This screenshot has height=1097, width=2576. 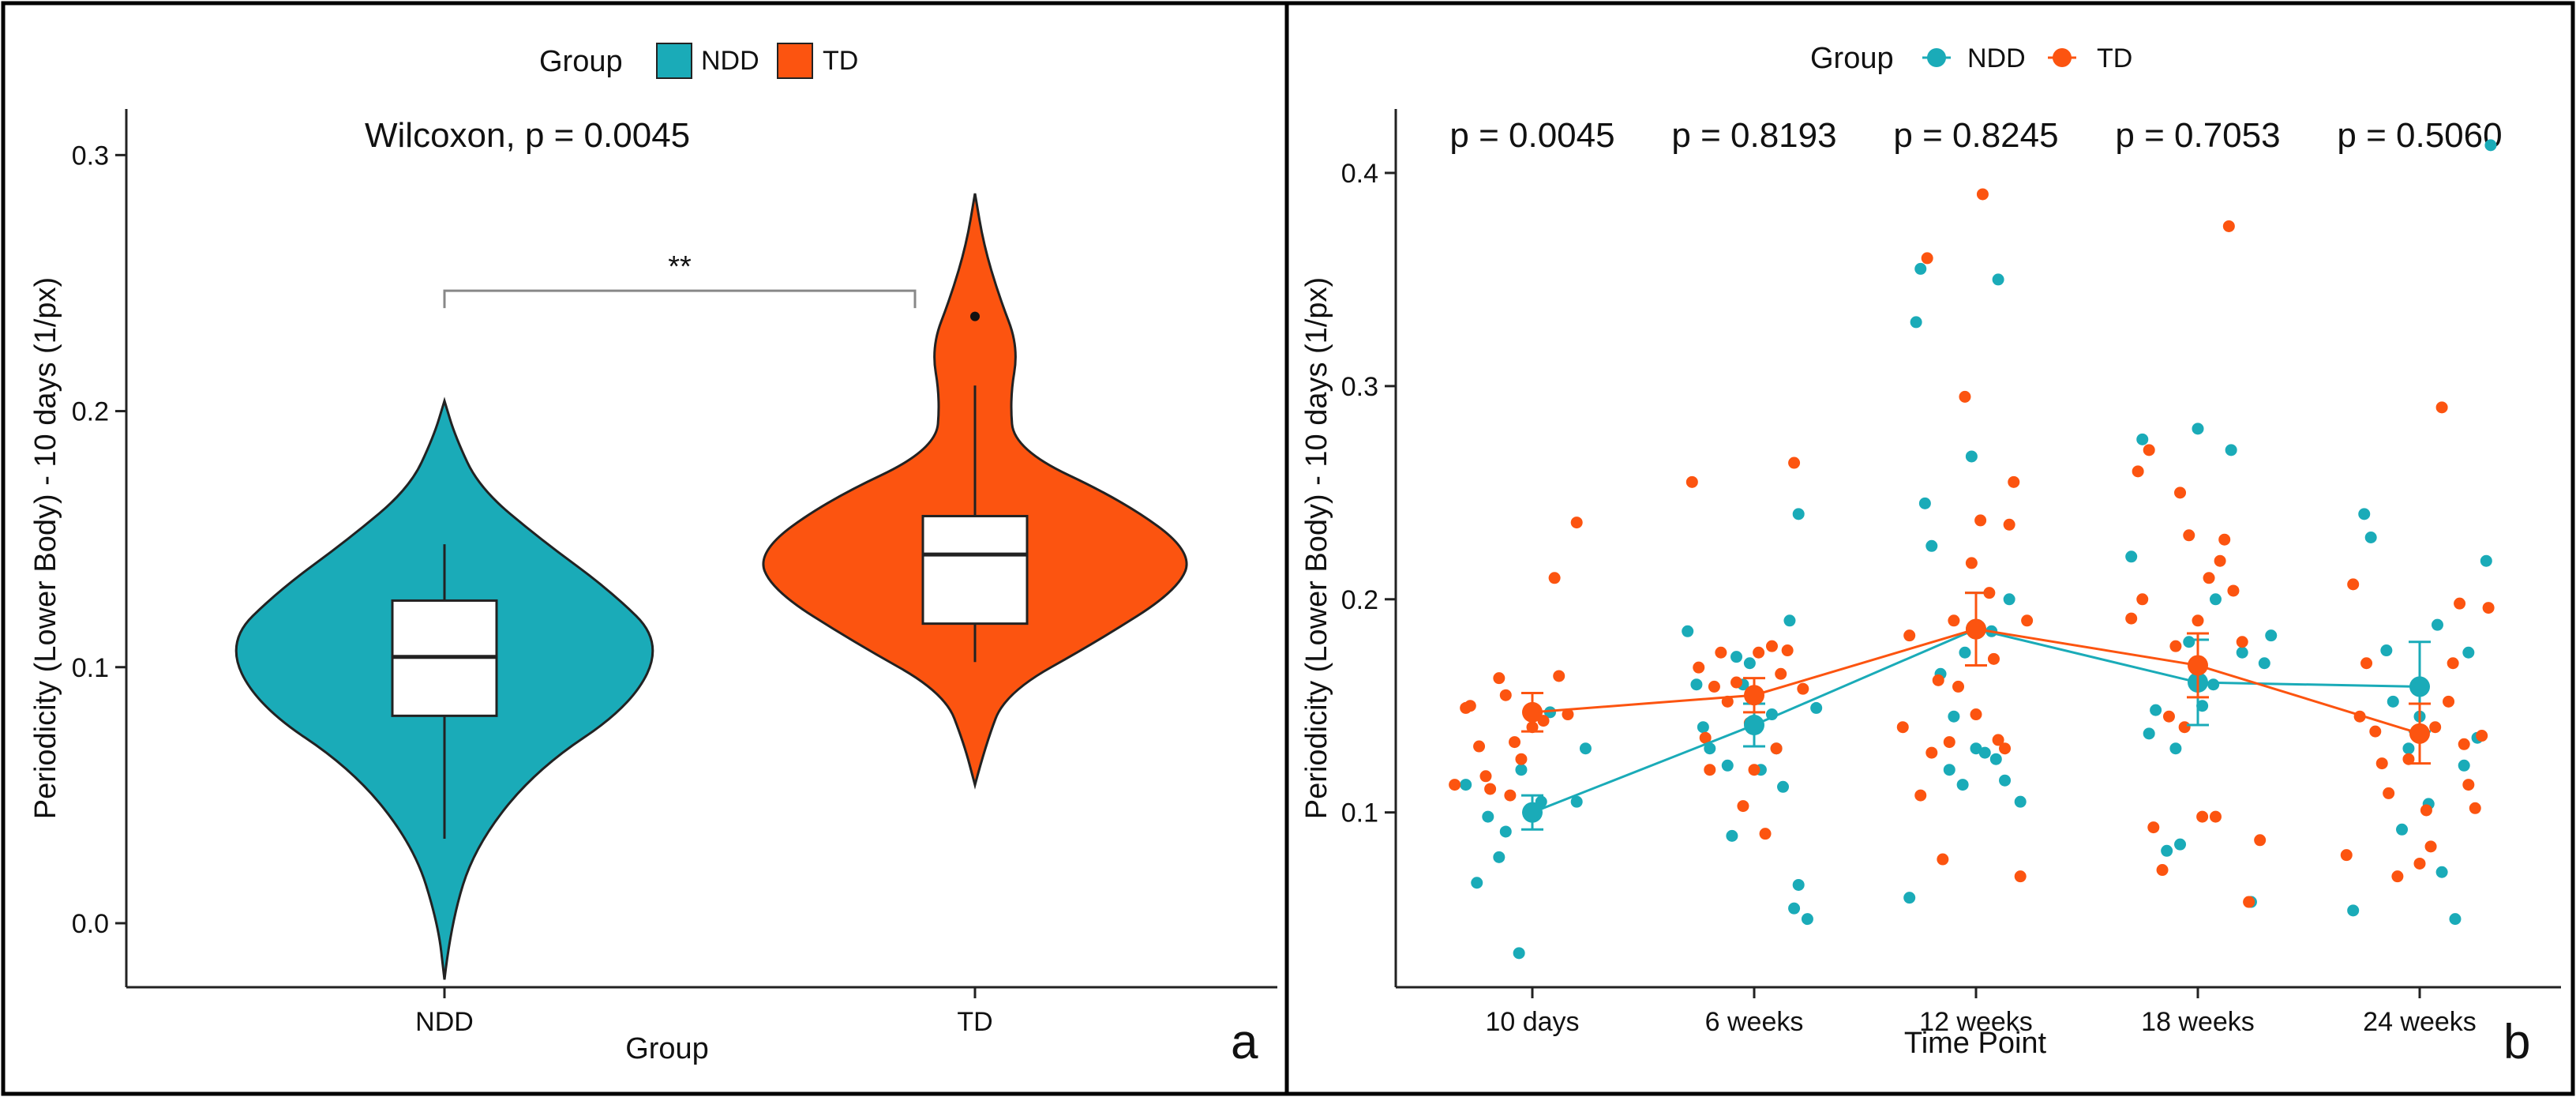 What do you see at coordinates (680, 267) in the screenshot?
I see `significance-stars: **` at bounding box center [680, 267].